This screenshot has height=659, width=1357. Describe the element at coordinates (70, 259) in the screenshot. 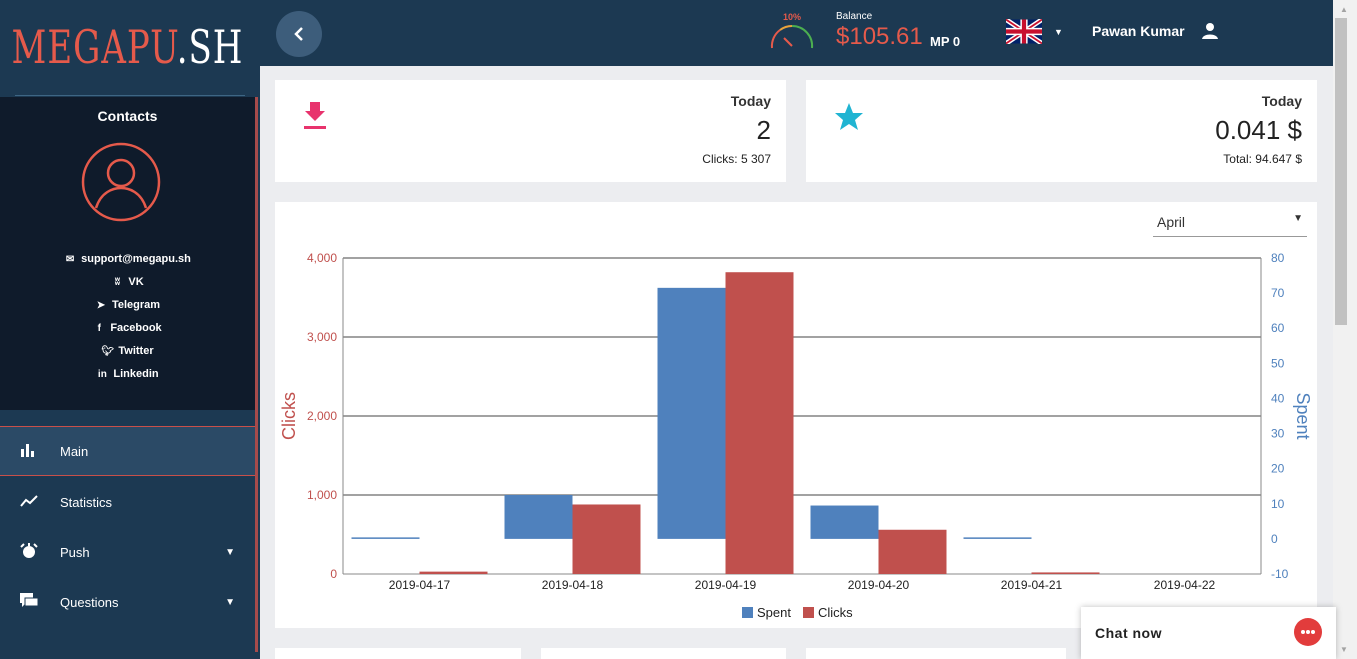

I see `envelope-icon: ✉` at that location.